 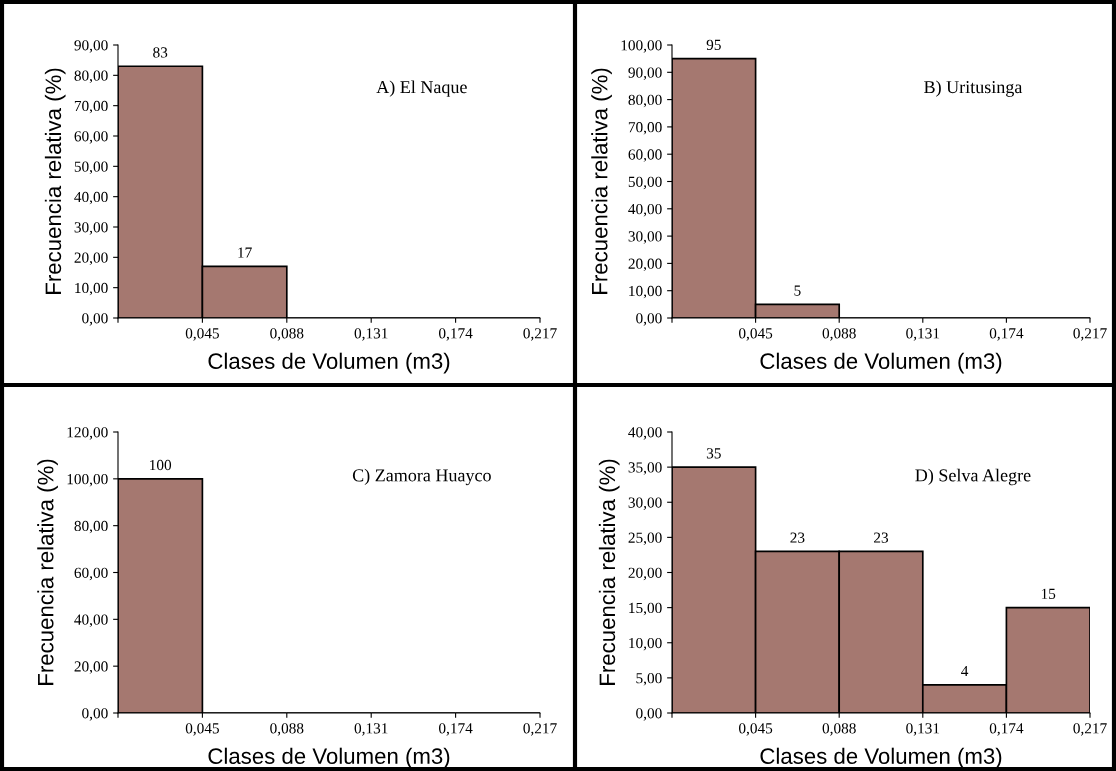 What do you see at coordinates (421, 88) in the screenshot?
I see `annotation: A) El Naque` at bounding box center [421, 88].